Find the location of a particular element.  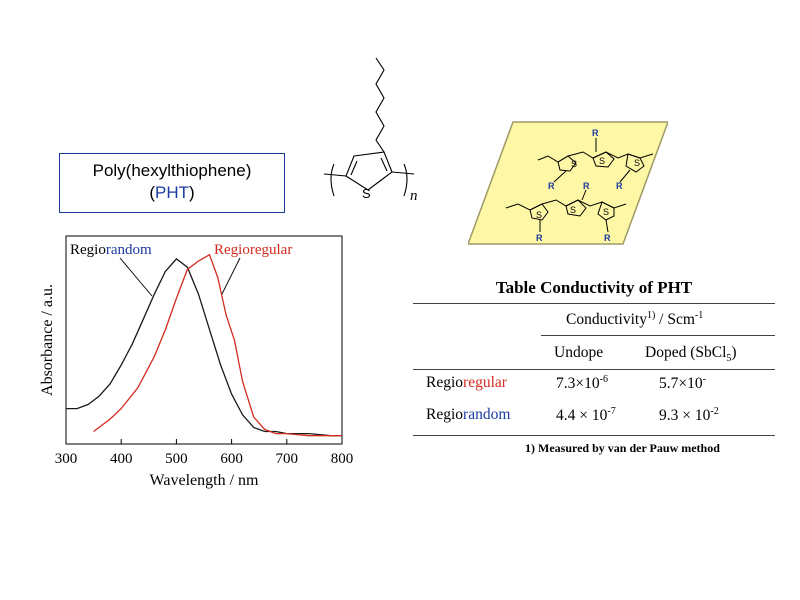

hexyl-chain is located at coordinates (380, 105).